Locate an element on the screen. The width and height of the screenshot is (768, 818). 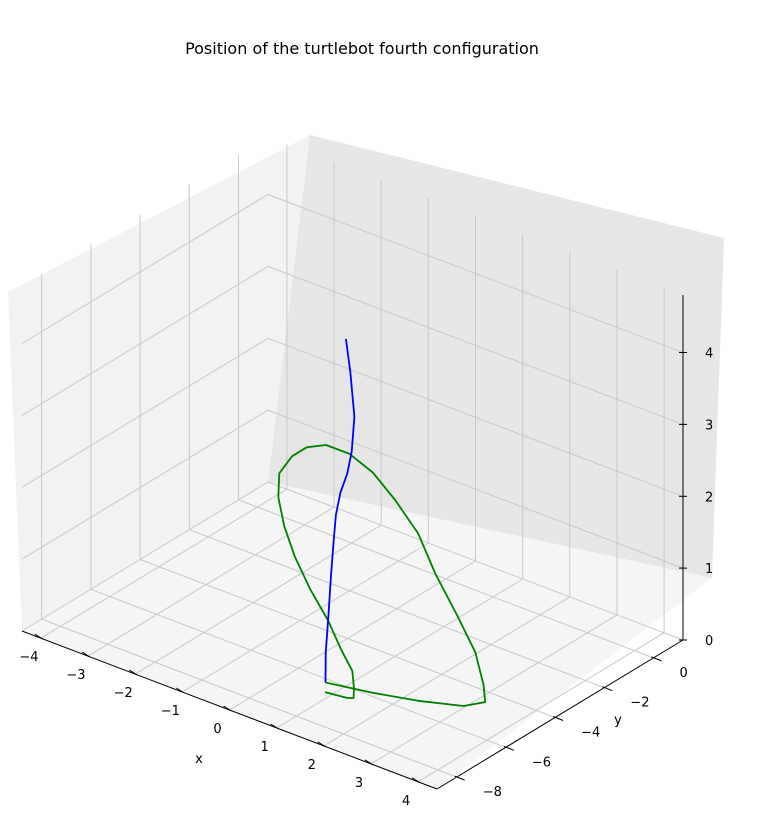
y-tick-label: −4 is located at coordinates (590, 733).